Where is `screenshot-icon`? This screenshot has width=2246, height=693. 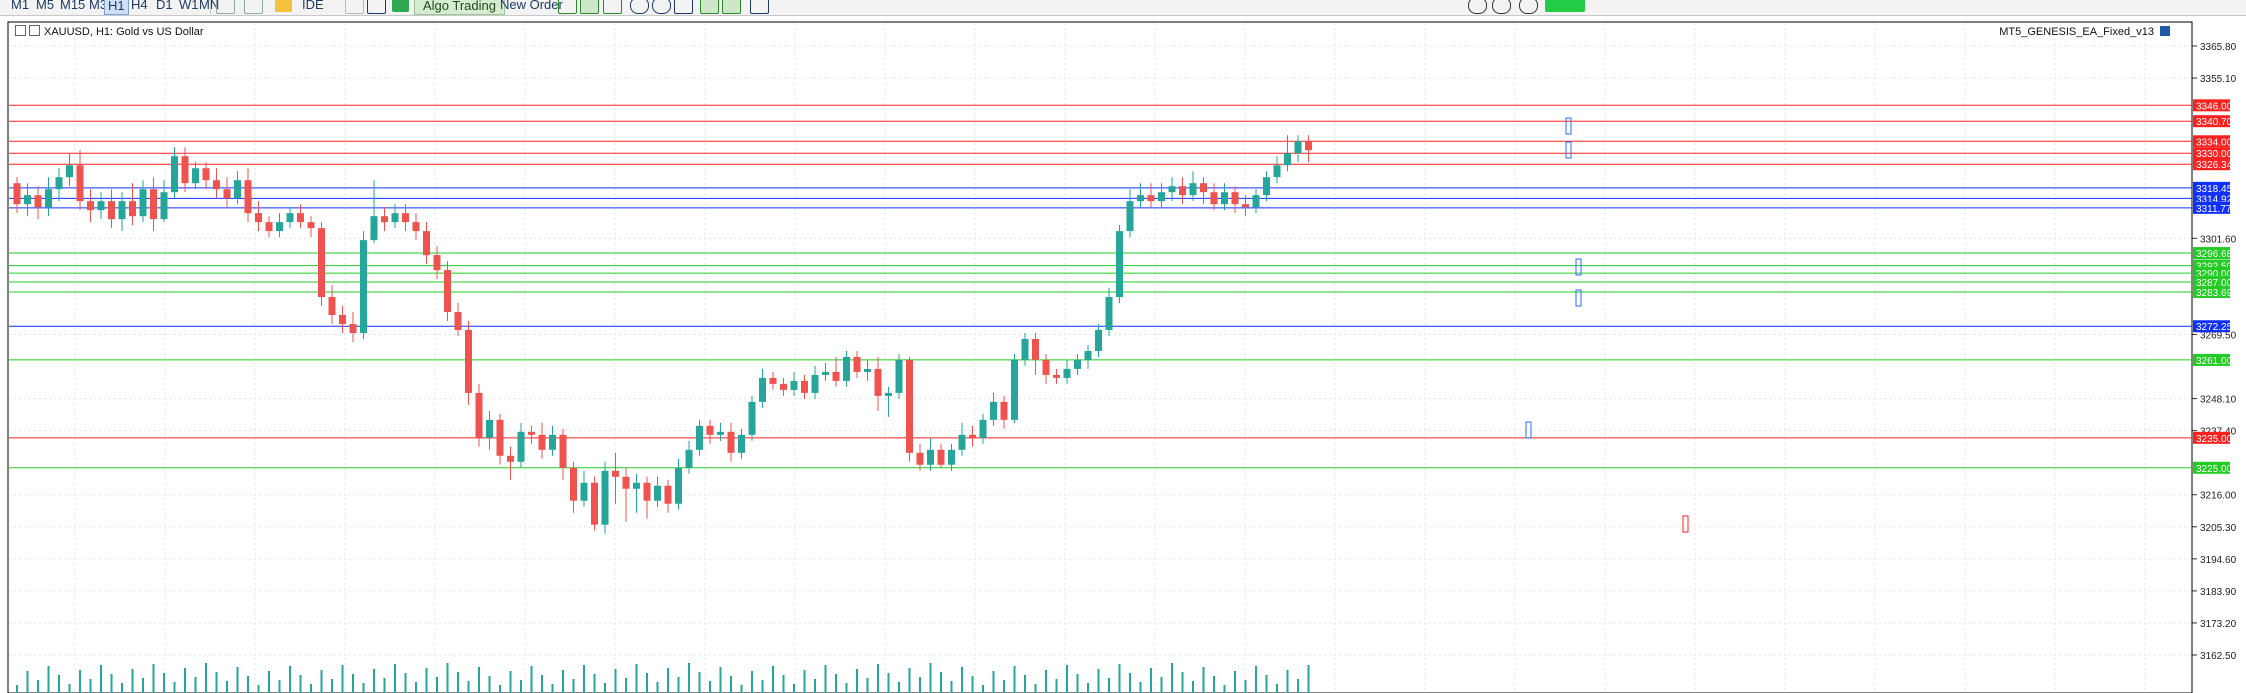 screenshot-icon is located at coordinates (759, 7).